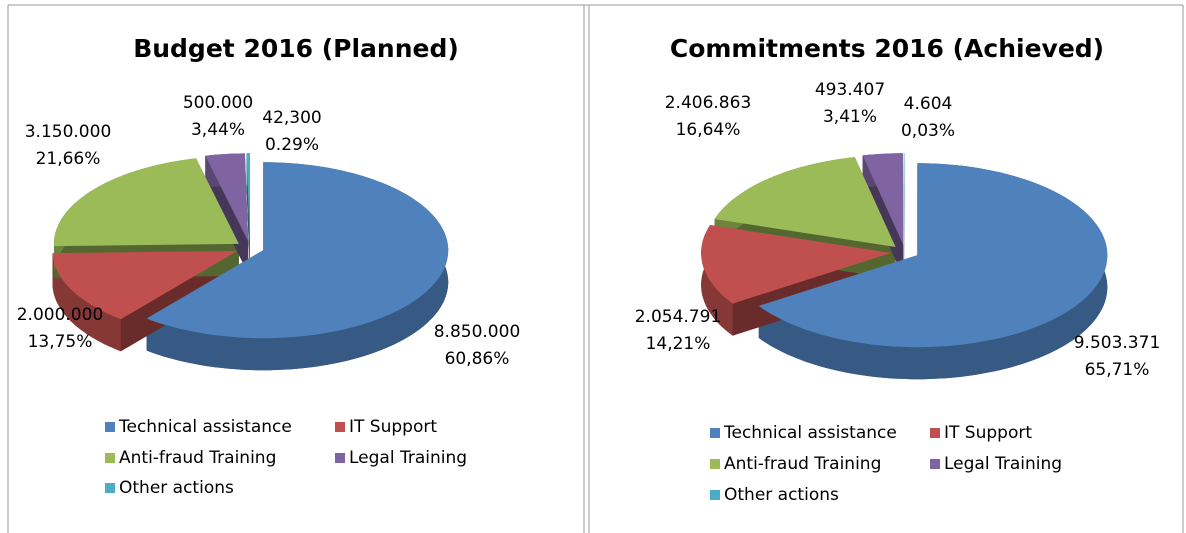 The width and height of the screenshot is (1186, 533). I want to click on value-label: 2.054.791, so click(678, 317).